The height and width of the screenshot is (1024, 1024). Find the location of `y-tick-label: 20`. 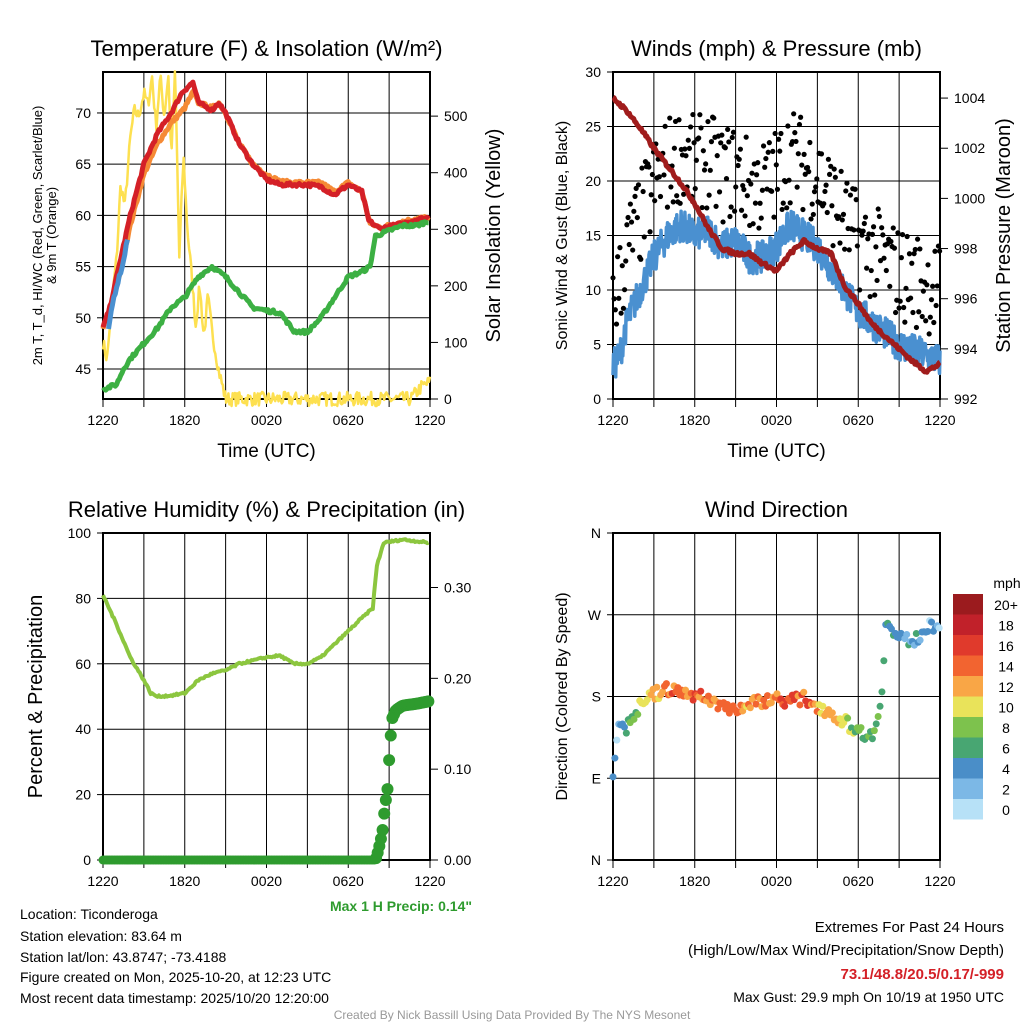

y-tick-label: 20 is located at coordinates (83, 795).